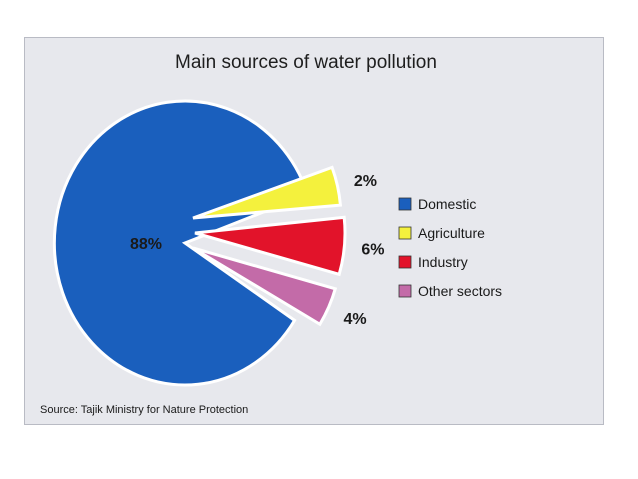  What do you see at coordinates (451, 233) in the screenshot?
I see `legend-label-agriculture: Agriculture` at bounding box center [451, 233].